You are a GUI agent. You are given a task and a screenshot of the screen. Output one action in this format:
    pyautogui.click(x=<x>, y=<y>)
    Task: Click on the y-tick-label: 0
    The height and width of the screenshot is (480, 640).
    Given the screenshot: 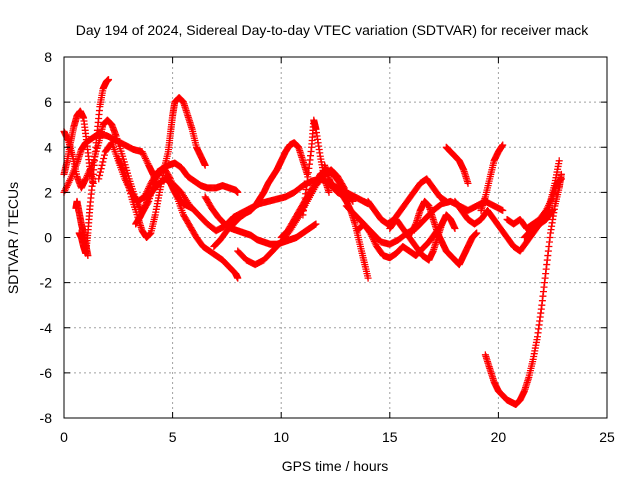 What is the action you would take?
    pyautogui.click(x=48, y=238)
    